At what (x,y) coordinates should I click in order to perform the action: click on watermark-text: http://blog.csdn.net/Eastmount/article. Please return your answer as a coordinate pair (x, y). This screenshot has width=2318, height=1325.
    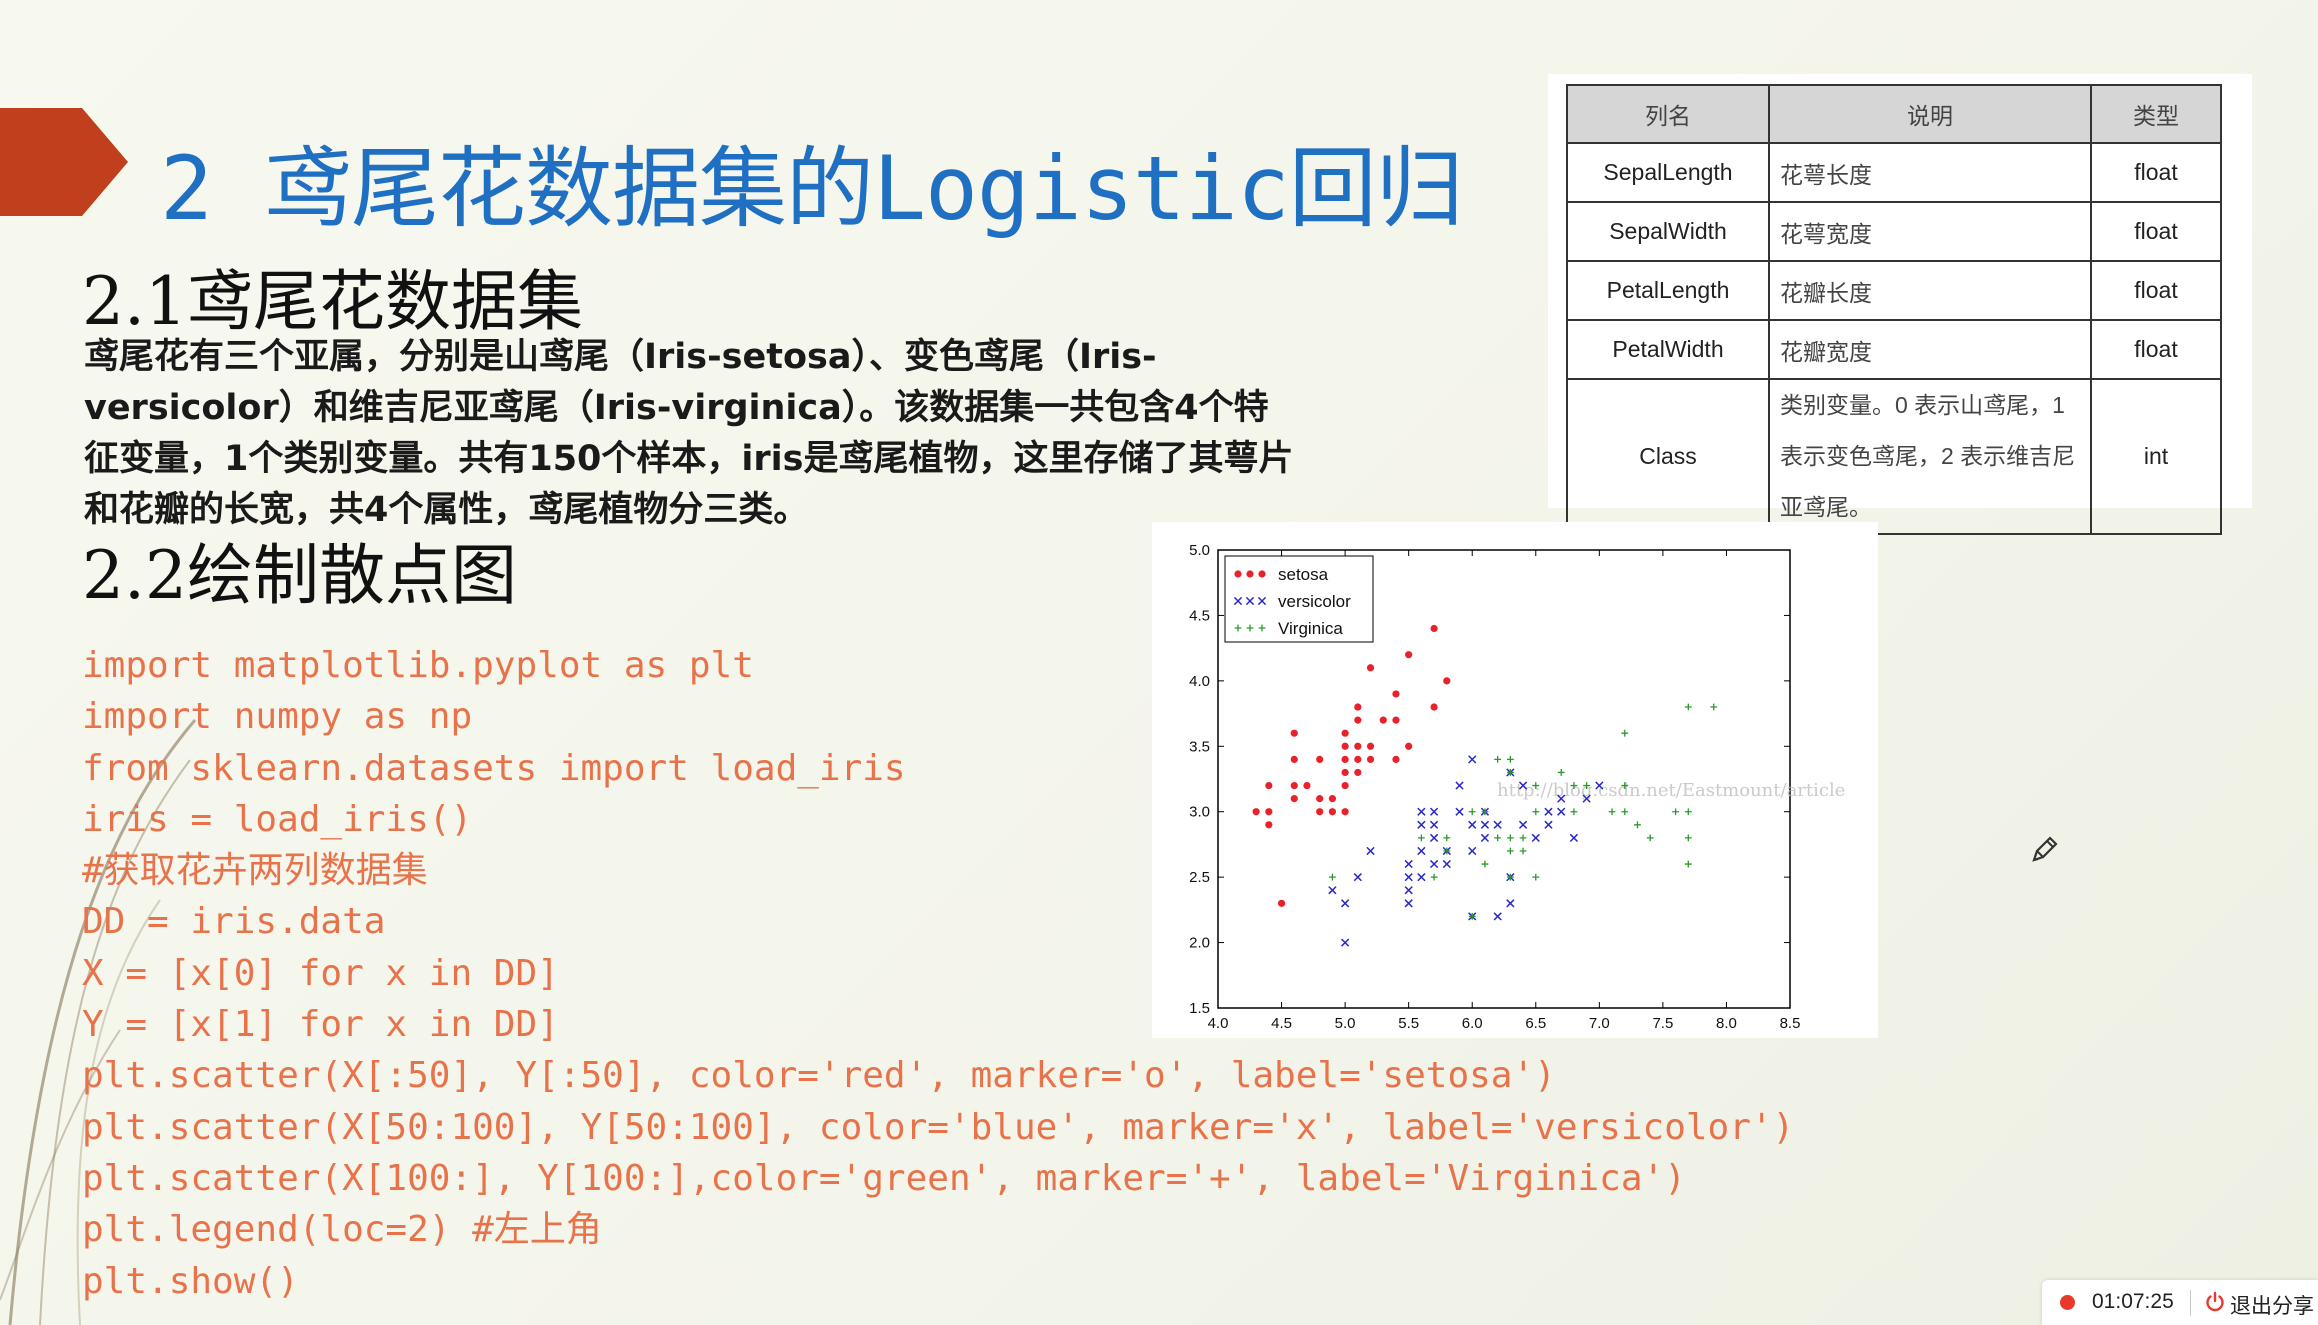
    Looking at the image, I should click on (1671, 790).